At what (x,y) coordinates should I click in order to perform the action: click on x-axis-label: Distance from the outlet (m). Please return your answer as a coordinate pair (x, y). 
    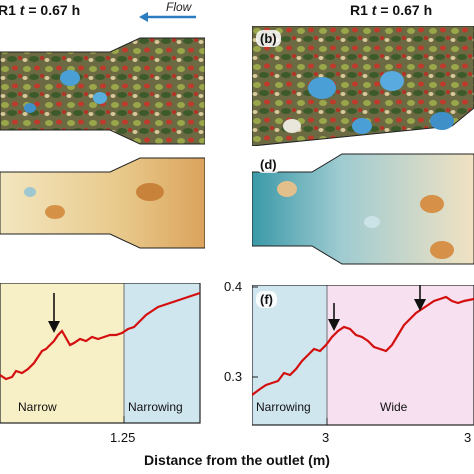
    Looking at the image, I should click on (237, 460).